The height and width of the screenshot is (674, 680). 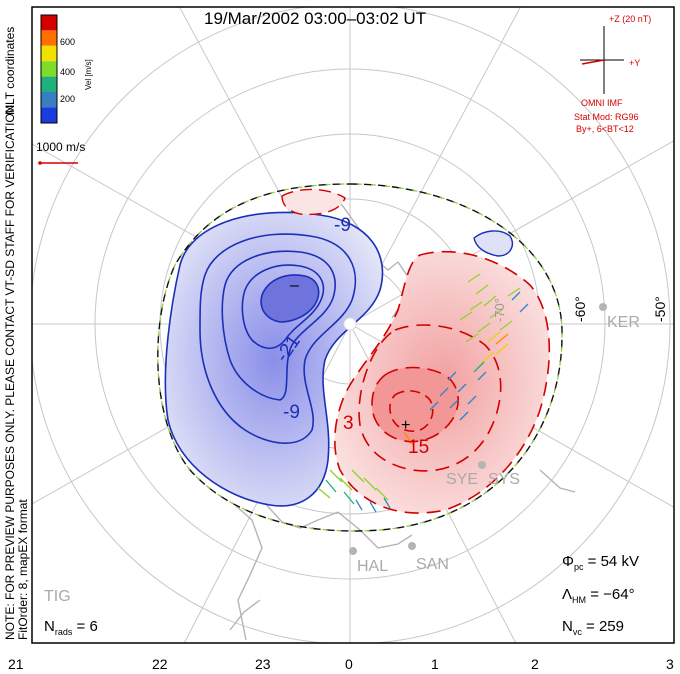 I want to click on radar-stations, so click(x=478, y=429).